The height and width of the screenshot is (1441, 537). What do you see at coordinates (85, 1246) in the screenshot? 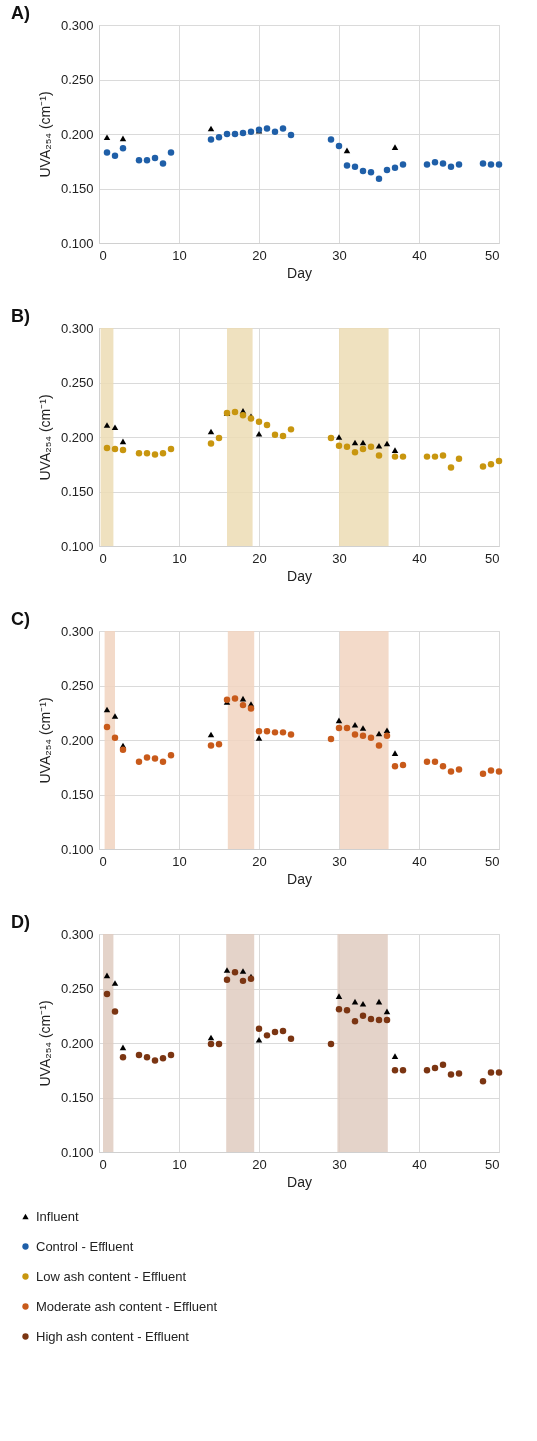
I see `legend-label: Control - Effluent` at bounding box center [85, 1246].